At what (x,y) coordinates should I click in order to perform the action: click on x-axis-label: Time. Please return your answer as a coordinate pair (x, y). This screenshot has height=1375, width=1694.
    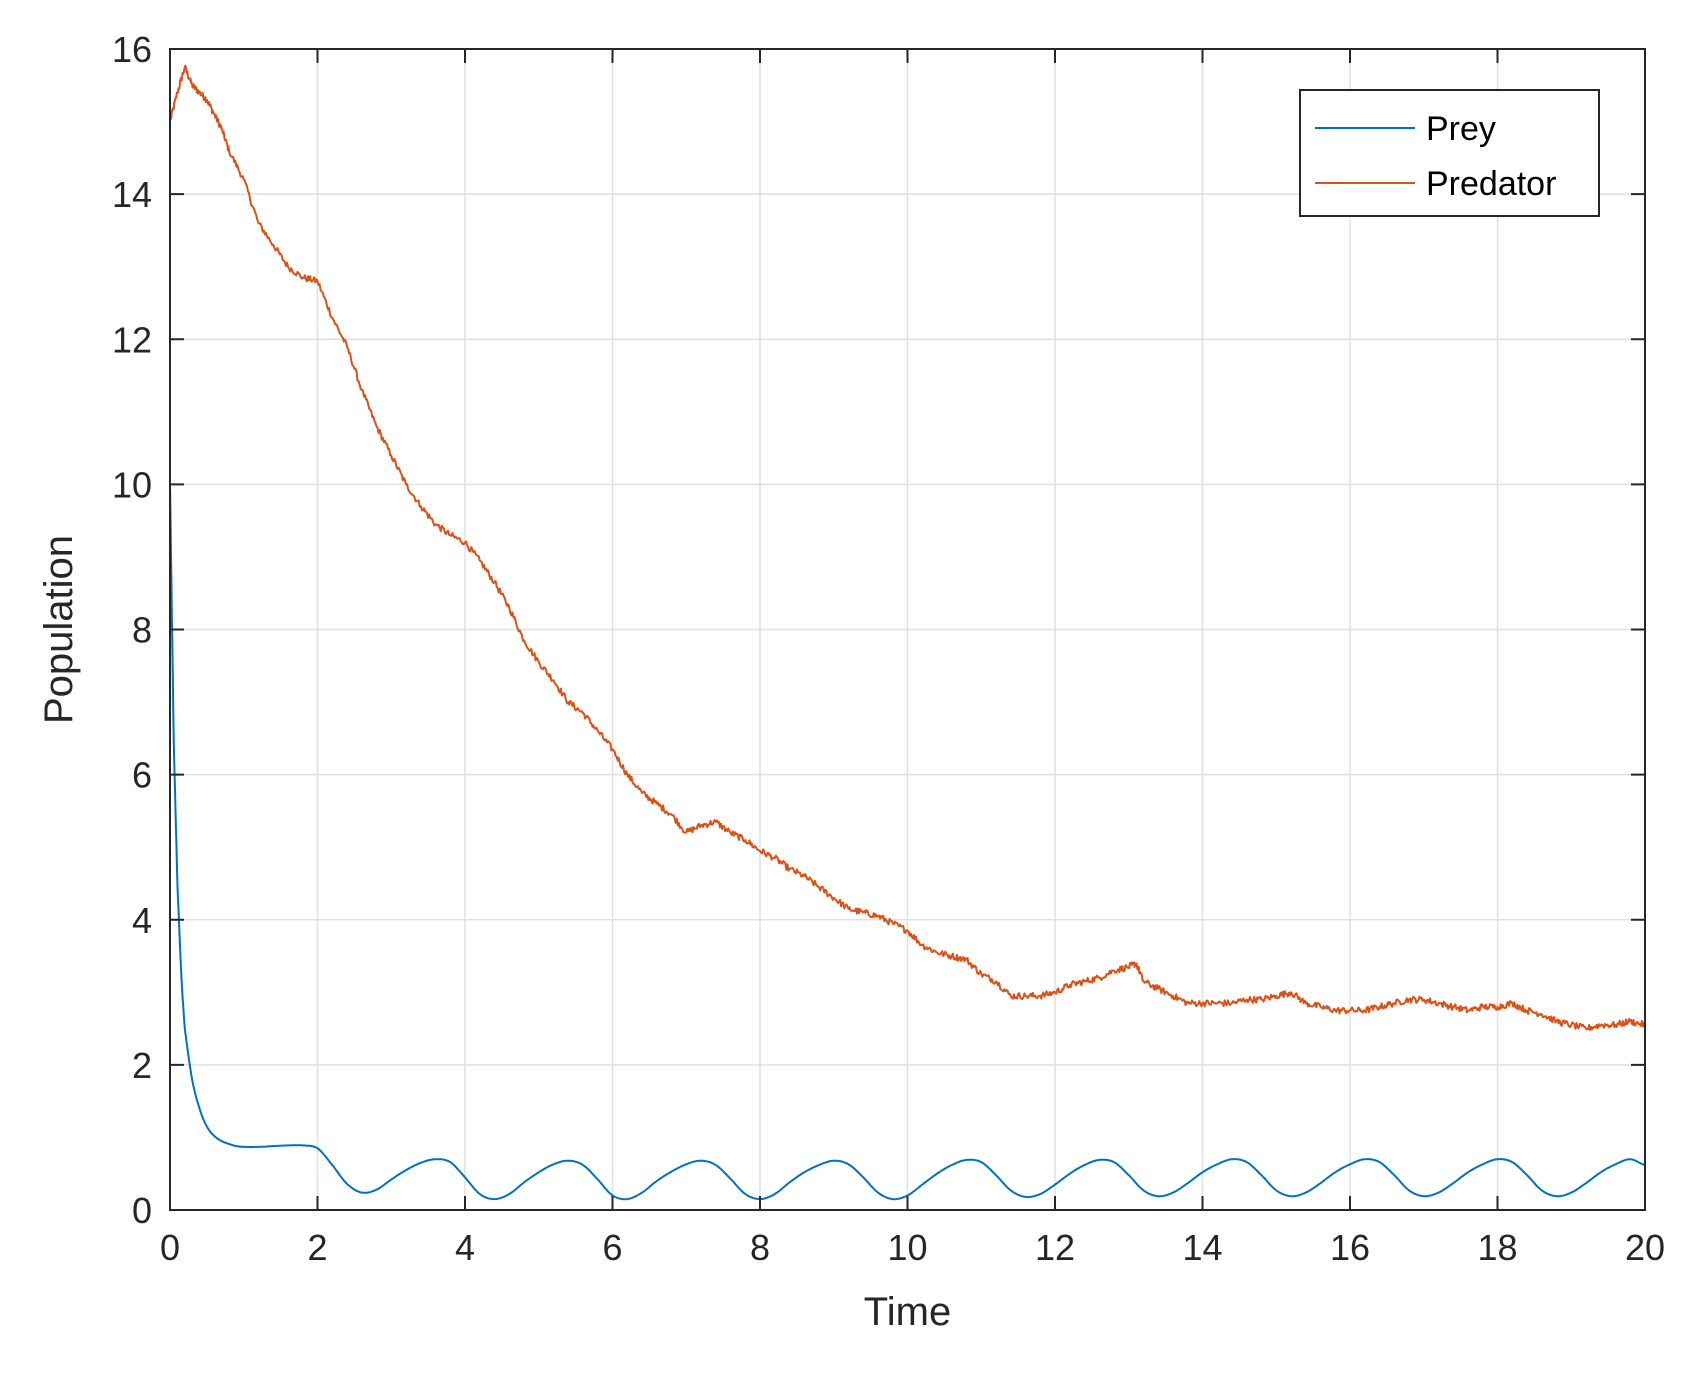
    Looking at the image, I should click on (907, 1312).